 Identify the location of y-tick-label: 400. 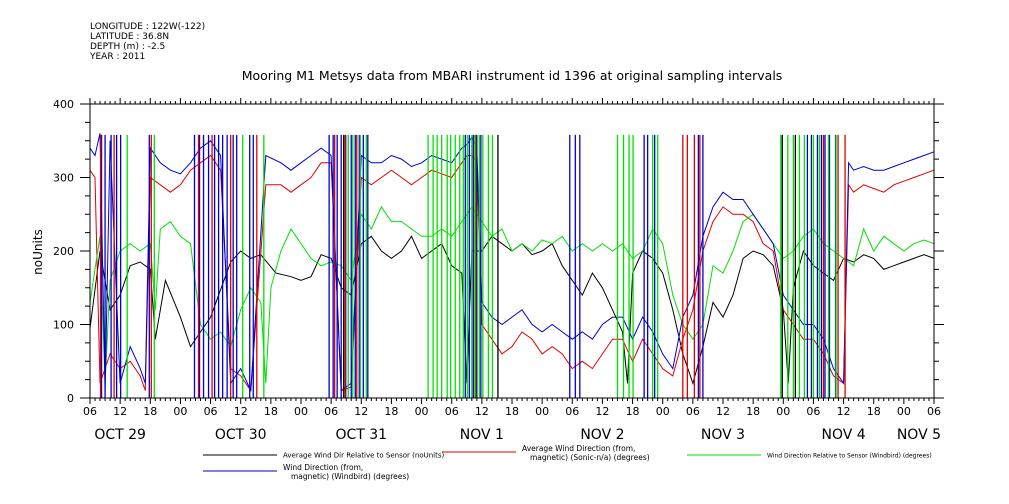
(63, 104).